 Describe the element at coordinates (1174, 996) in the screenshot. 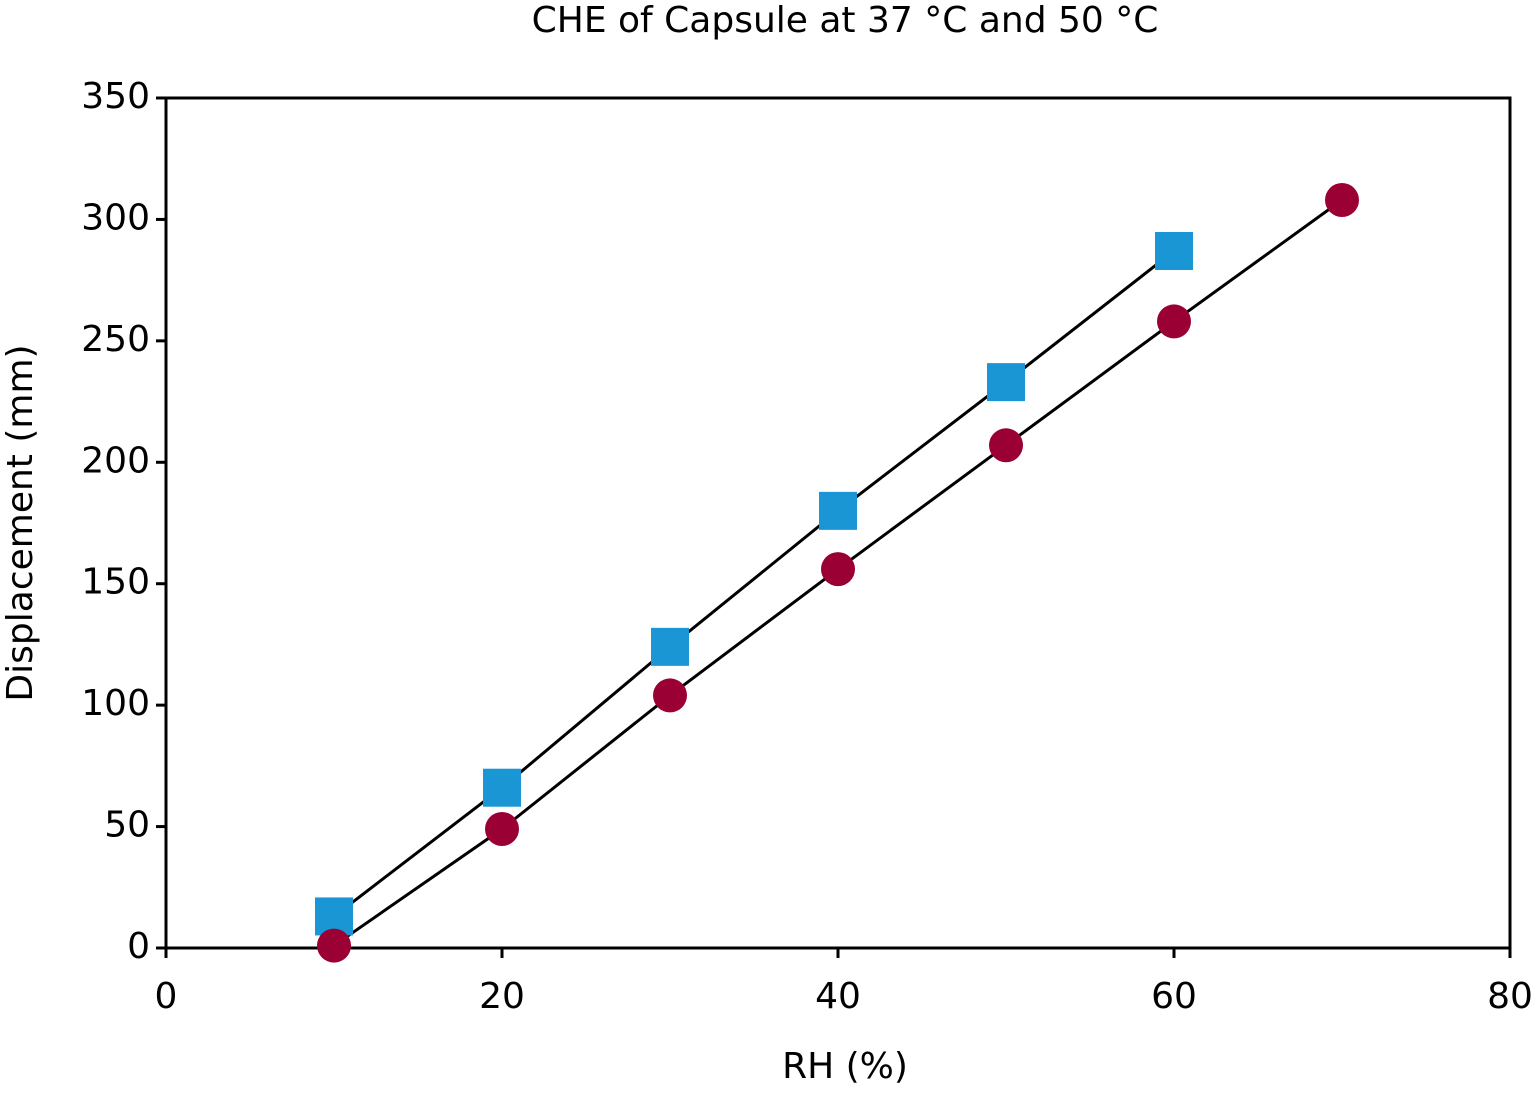

I see `x-tick-label: 60` at that location.